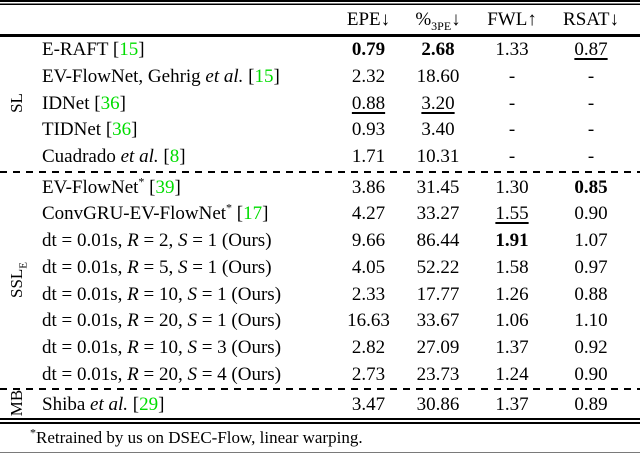 The image size is (640, 453). What do you see at coordinates (17, 103) in the screenshot?
I see `group-label-sl: SL` at bounding box center [17, 103].